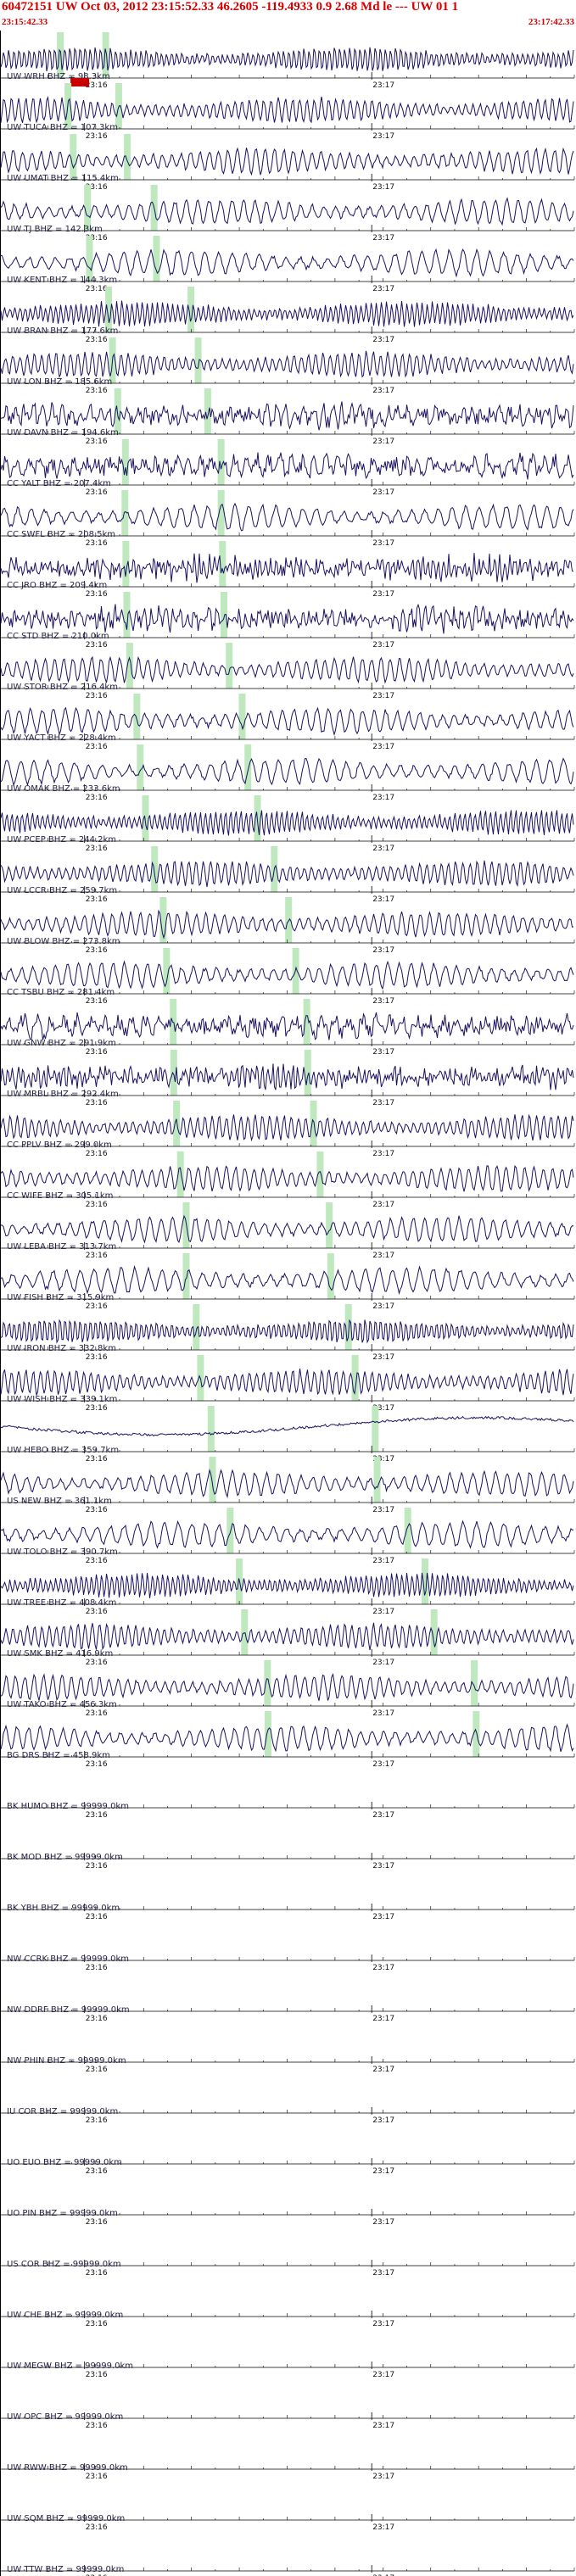 The height and width of the screenshot is (2576, 576). What do you see at coordinates (287, 61) in the screenshot?
I see `trace-row: 23:16 23:17 UW WRH BHZ = 98.3km` at bounding box center [287, 61].